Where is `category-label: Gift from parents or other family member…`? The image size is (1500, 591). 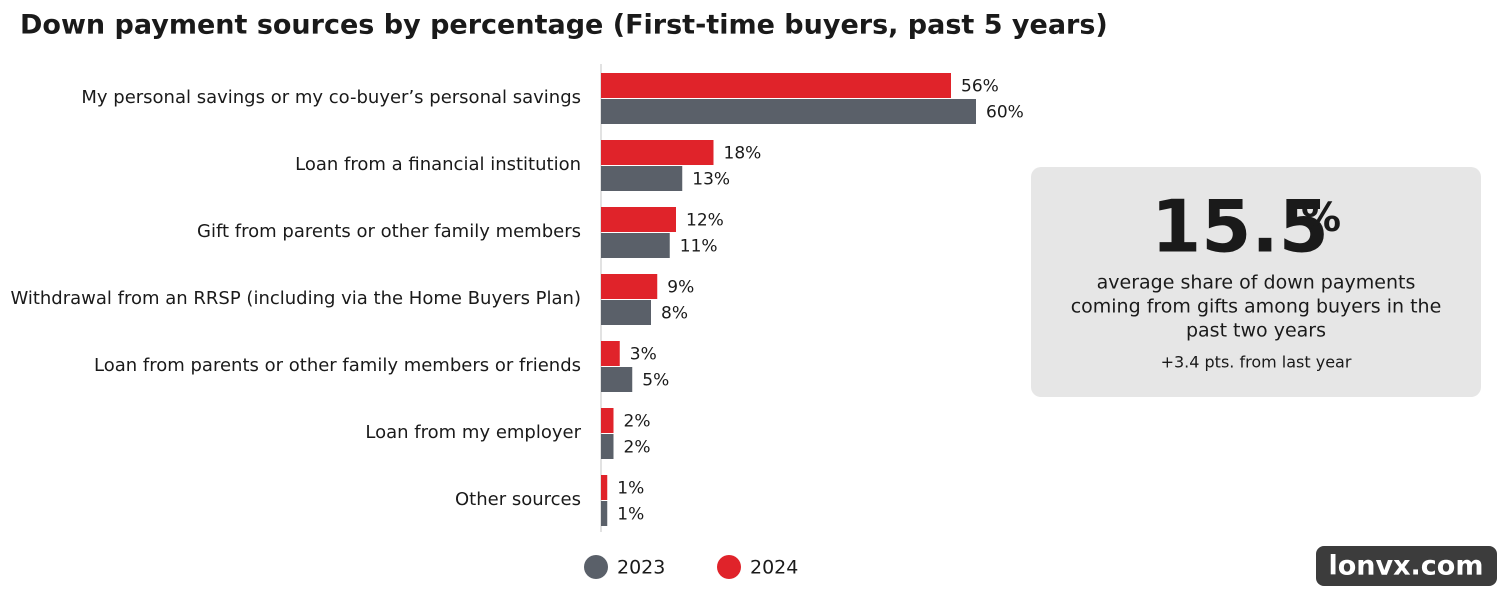
category-label: Gift from parents or other family member… is located at coordinates (389, 231).